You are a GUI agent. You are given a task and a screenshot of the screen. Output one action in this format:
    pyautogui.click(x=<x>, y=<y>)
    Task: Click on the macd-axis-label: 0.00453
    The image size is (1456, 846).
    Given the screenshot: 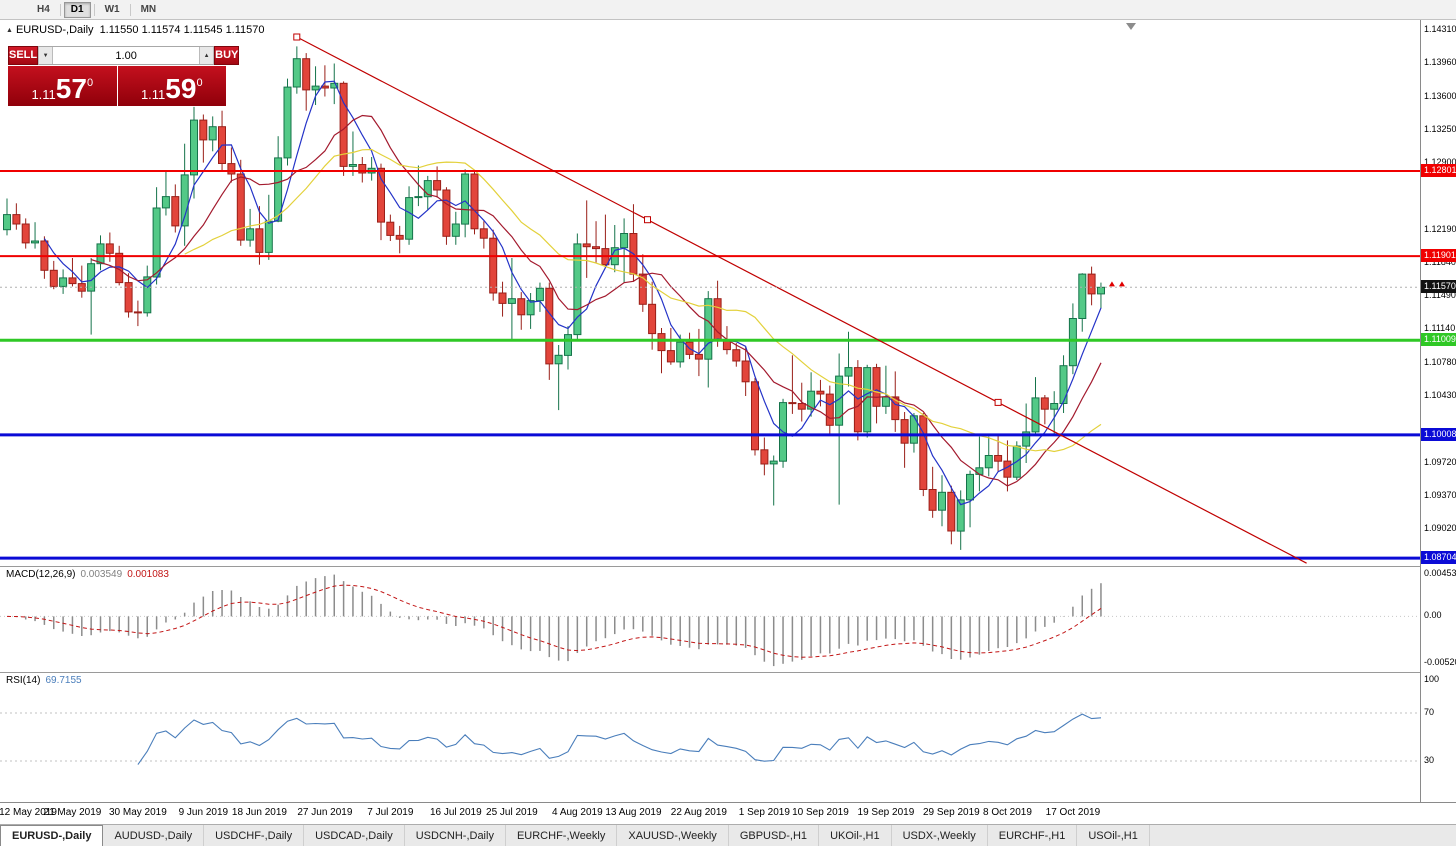 What is the action you would take?
    pyautogui.click(x=1440, y=573)
    